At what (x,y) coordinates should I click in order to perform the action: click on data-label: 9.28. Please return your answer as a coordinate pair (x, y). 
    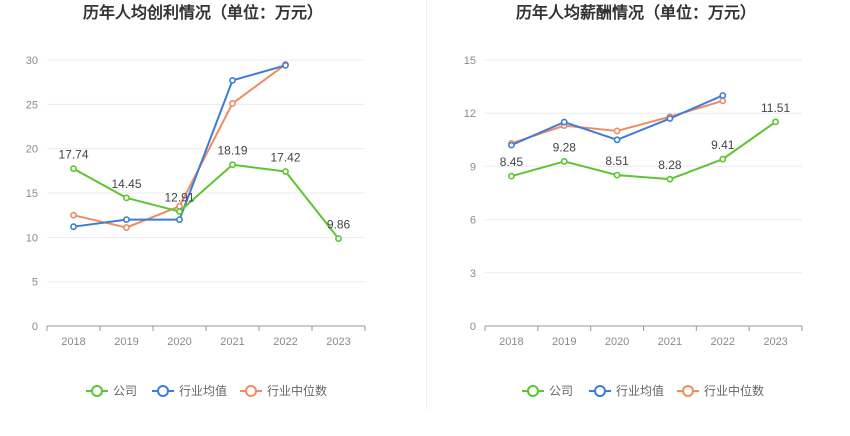
    Looking at the image, I should click on (565, 147).